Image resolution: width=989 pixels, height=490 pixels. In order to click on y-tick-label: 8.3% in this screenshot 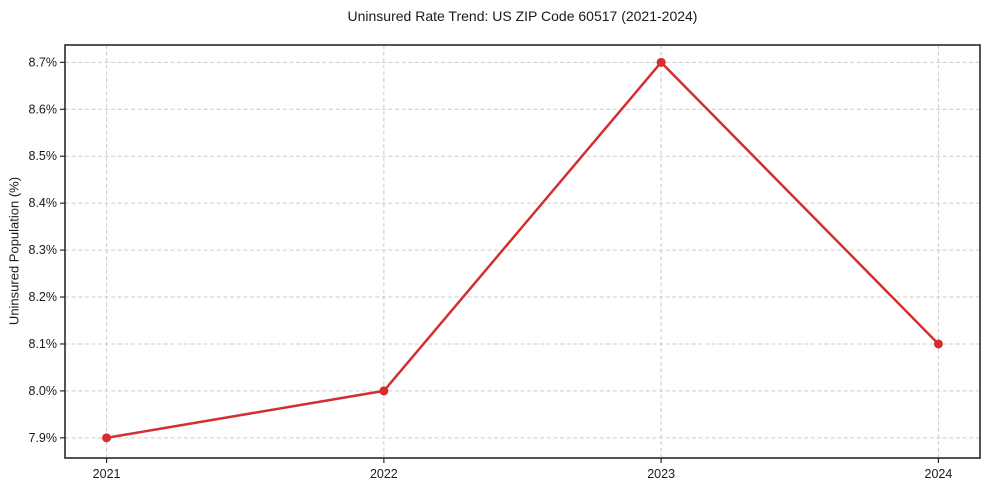, I will do `click(43, 250)`.